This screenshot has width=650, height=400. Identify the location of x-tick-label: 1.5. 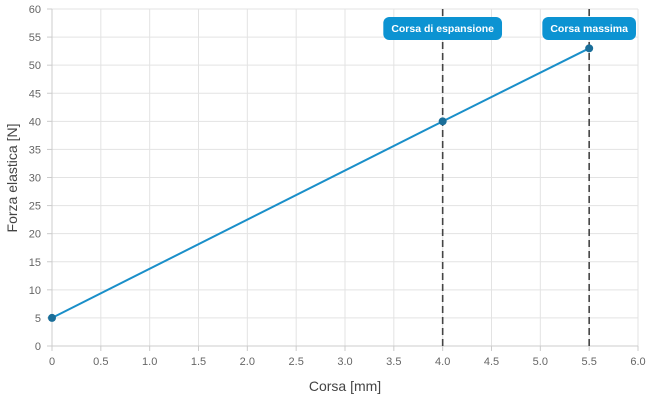
(198, 362).